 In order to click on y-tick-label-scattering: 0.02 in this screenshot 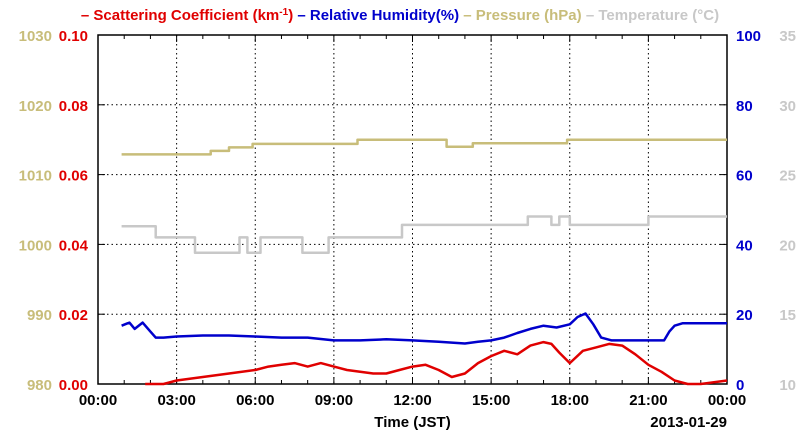, I will do `click(73, 315)`.